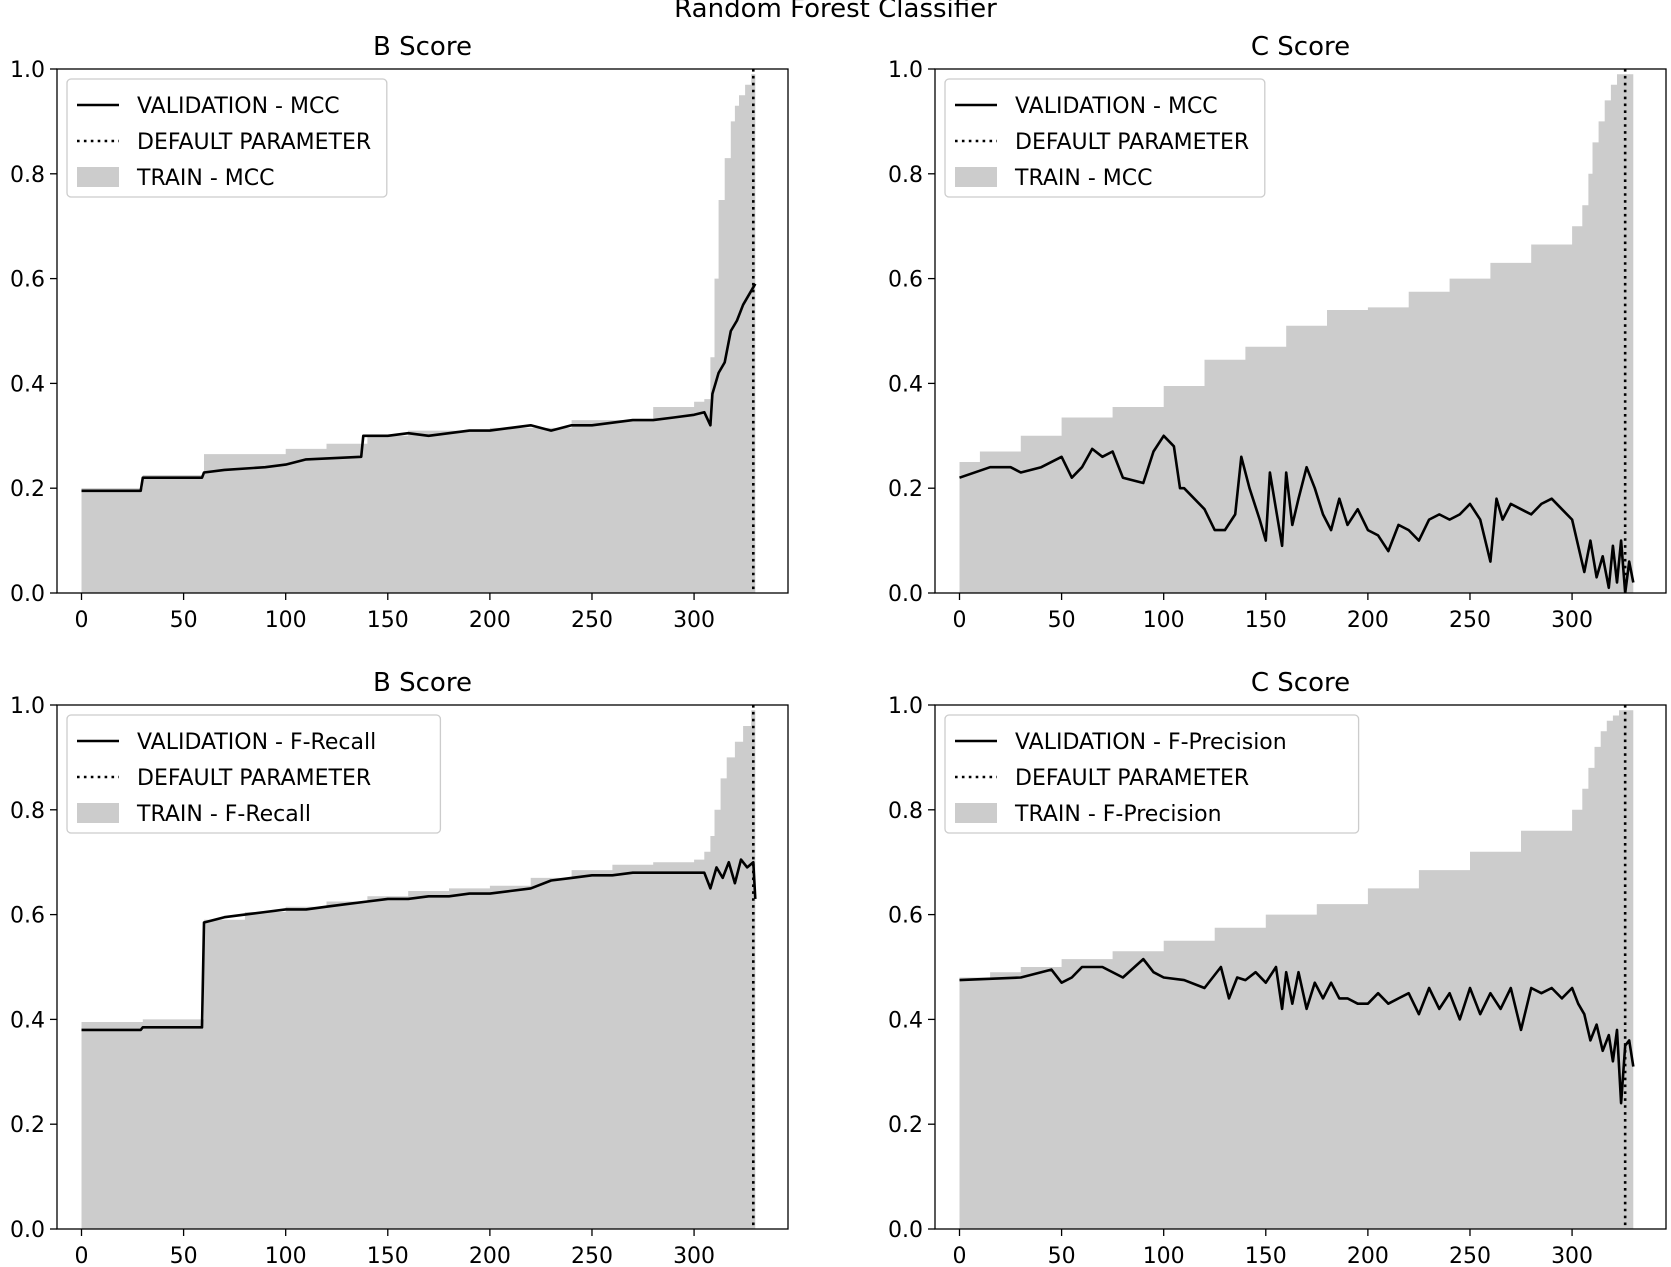 Image resolution: width=1671 pixels, height=1267 pixels. What do you see at coordinates (223, 814) in the screenshot?
I see `legend-entry-label: TRAIN - F-Recall` at bounding box center [223, 814].